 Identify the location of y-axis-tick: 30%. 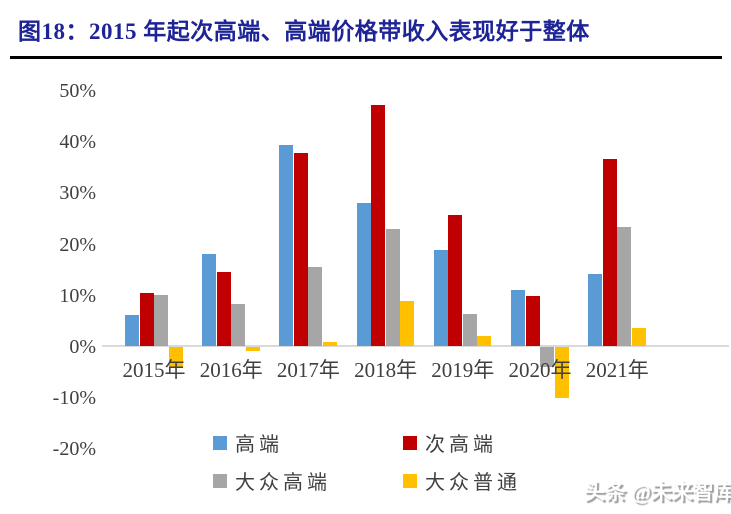
(77, 193).